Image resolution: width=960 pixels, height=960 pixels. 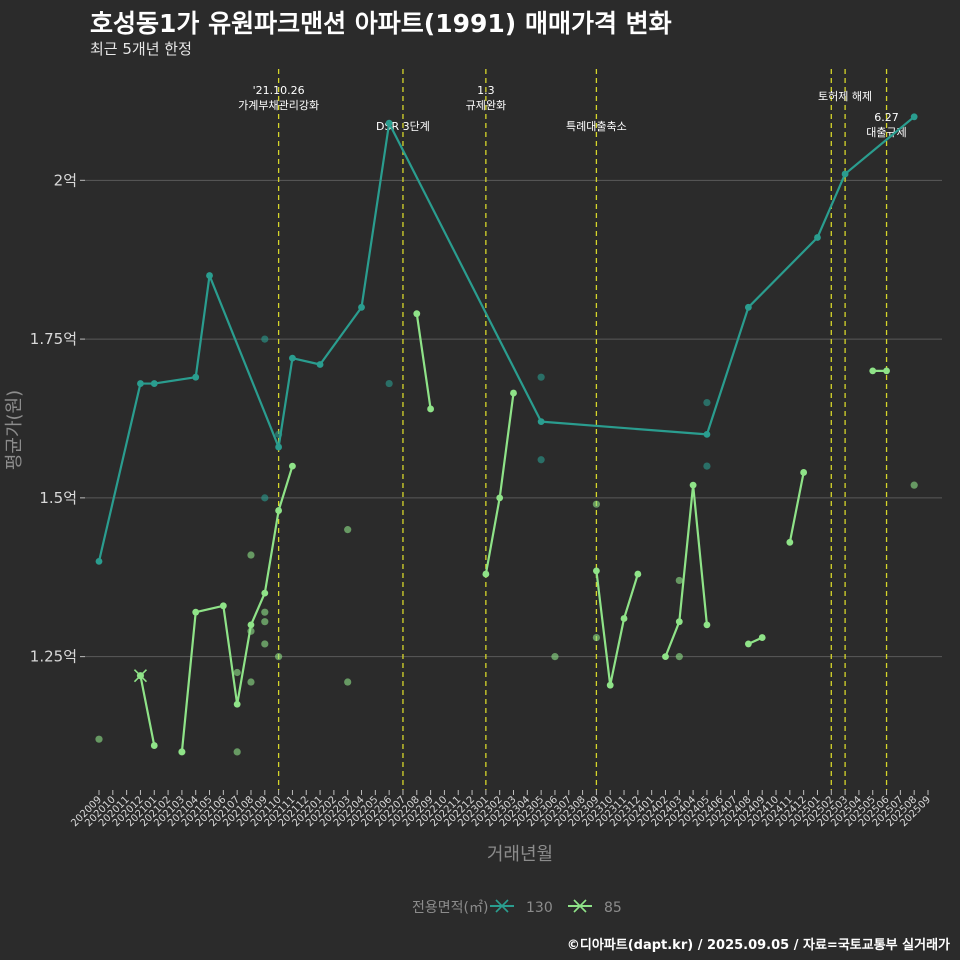 What do you see at coordinates (403, 126) in the screenshot?
I see `event-label: DSR 3단계` at bounding box center [403, 126].